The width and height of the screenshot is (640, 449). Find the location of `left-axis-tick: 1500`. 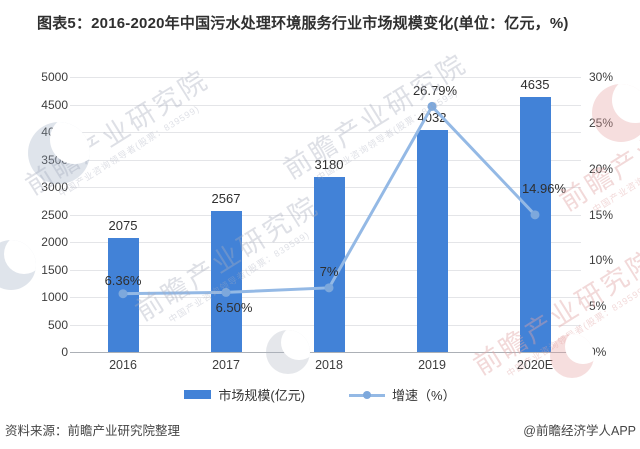

left-axis-tick: 1500 is located at coordinates (54, 269).